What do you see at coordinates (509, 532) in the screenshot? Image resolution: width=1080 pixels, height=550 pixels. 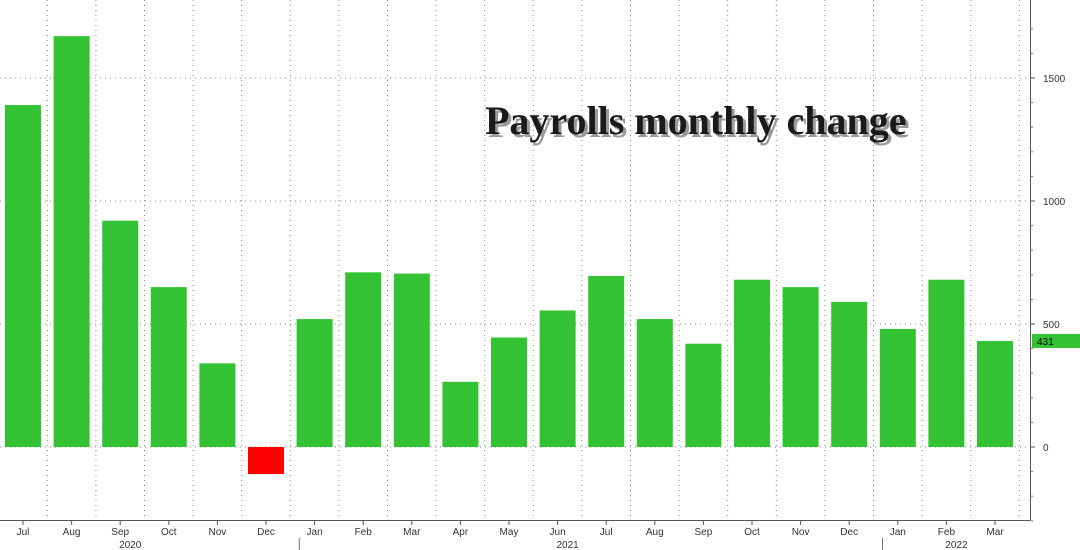 I see `x-tick-label: May` at bounding box center [509, 532].